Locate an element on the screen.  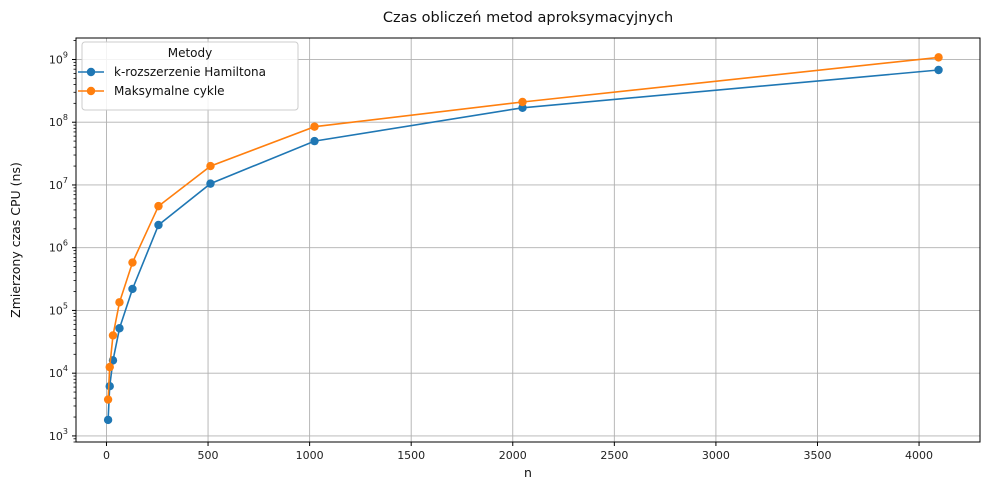
legend-label: k-rozszerzenie Hamiltona is located at coordinates (190, 72).